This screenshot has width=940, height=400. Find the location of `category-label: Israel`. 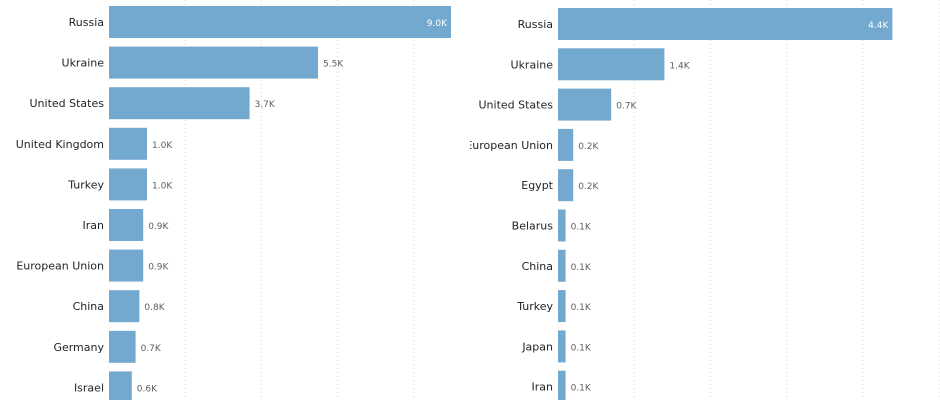

category-label: Israel is located at coordinates (89, 387).